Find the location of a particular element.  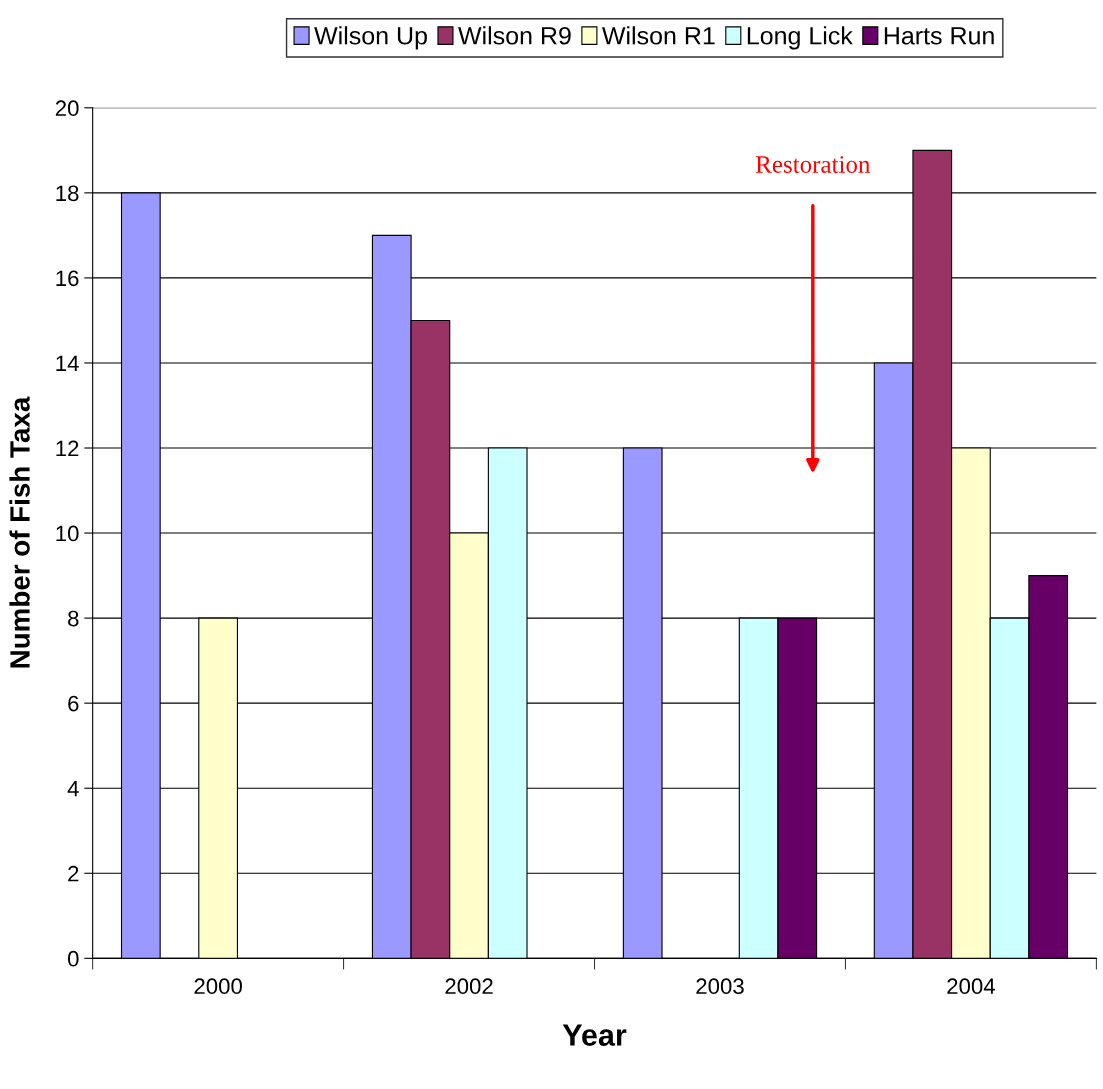

y-axis-title: Number of Fish Taxa is located at coordinates (19, 532).